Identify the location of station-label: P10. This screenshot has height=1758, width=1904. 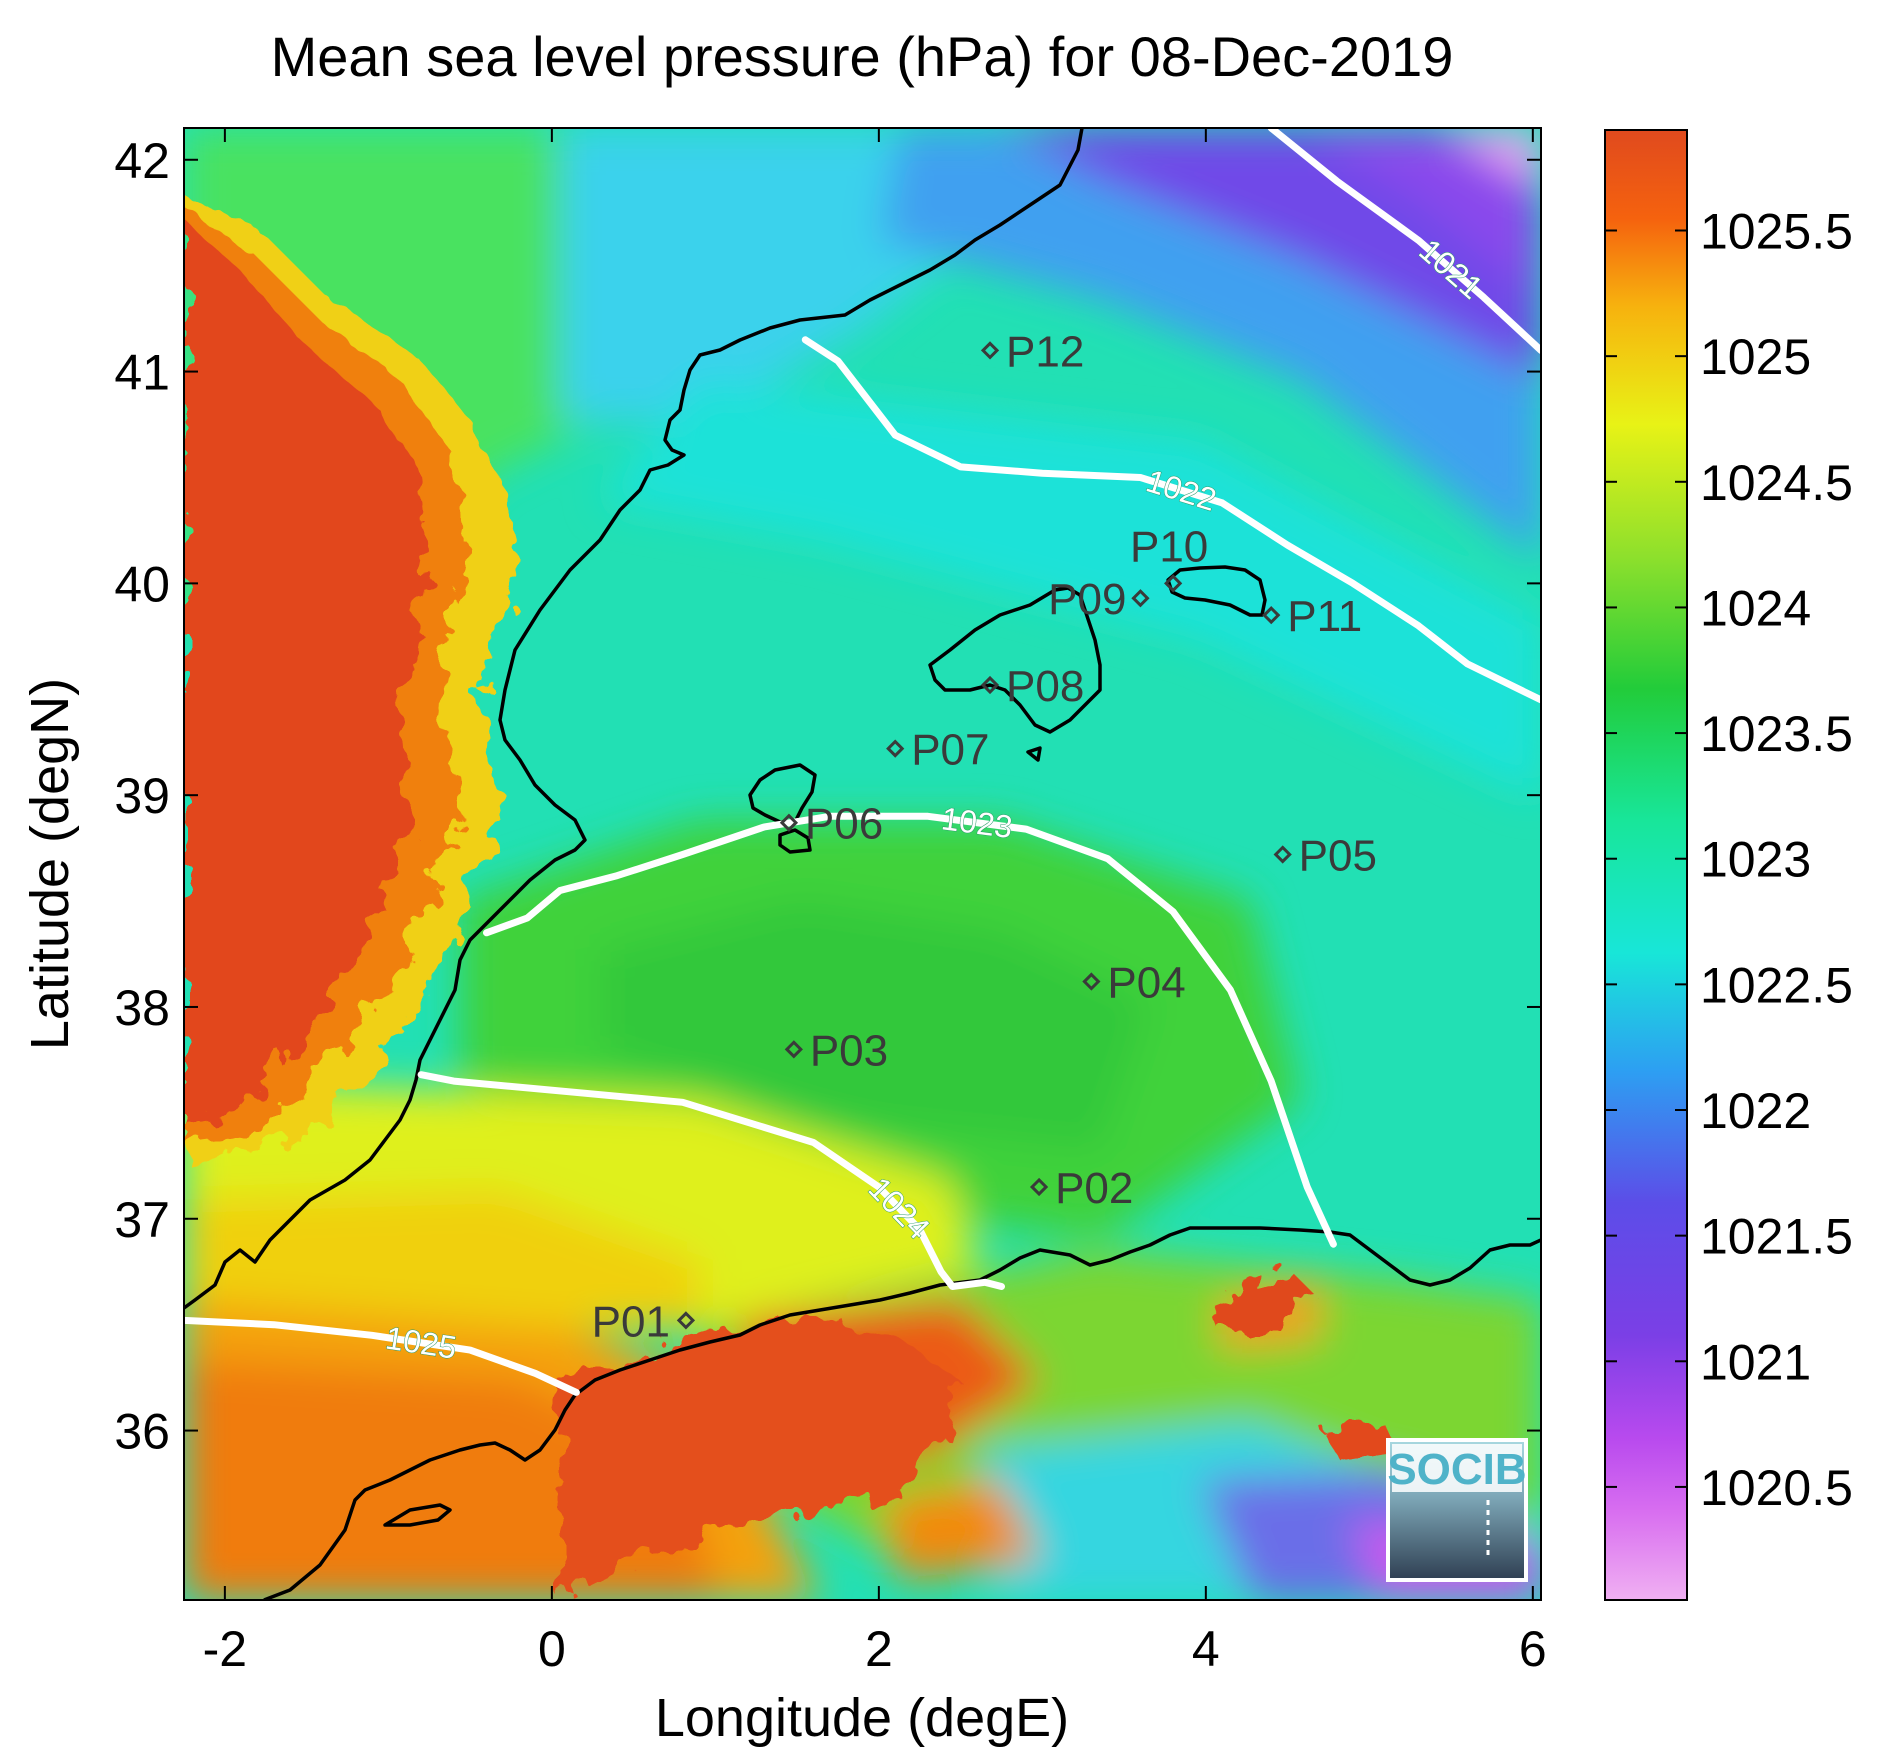
(1169, 546).